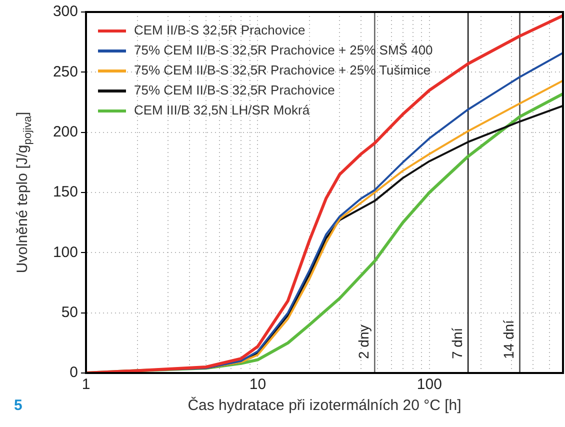 This screenshot has height=427, width=565. Describe the element at coordinates (325, 405) in the screenshot. I see `x-axis-title: Čas hydratace při izotermálních 20 °C [h]` at that location.